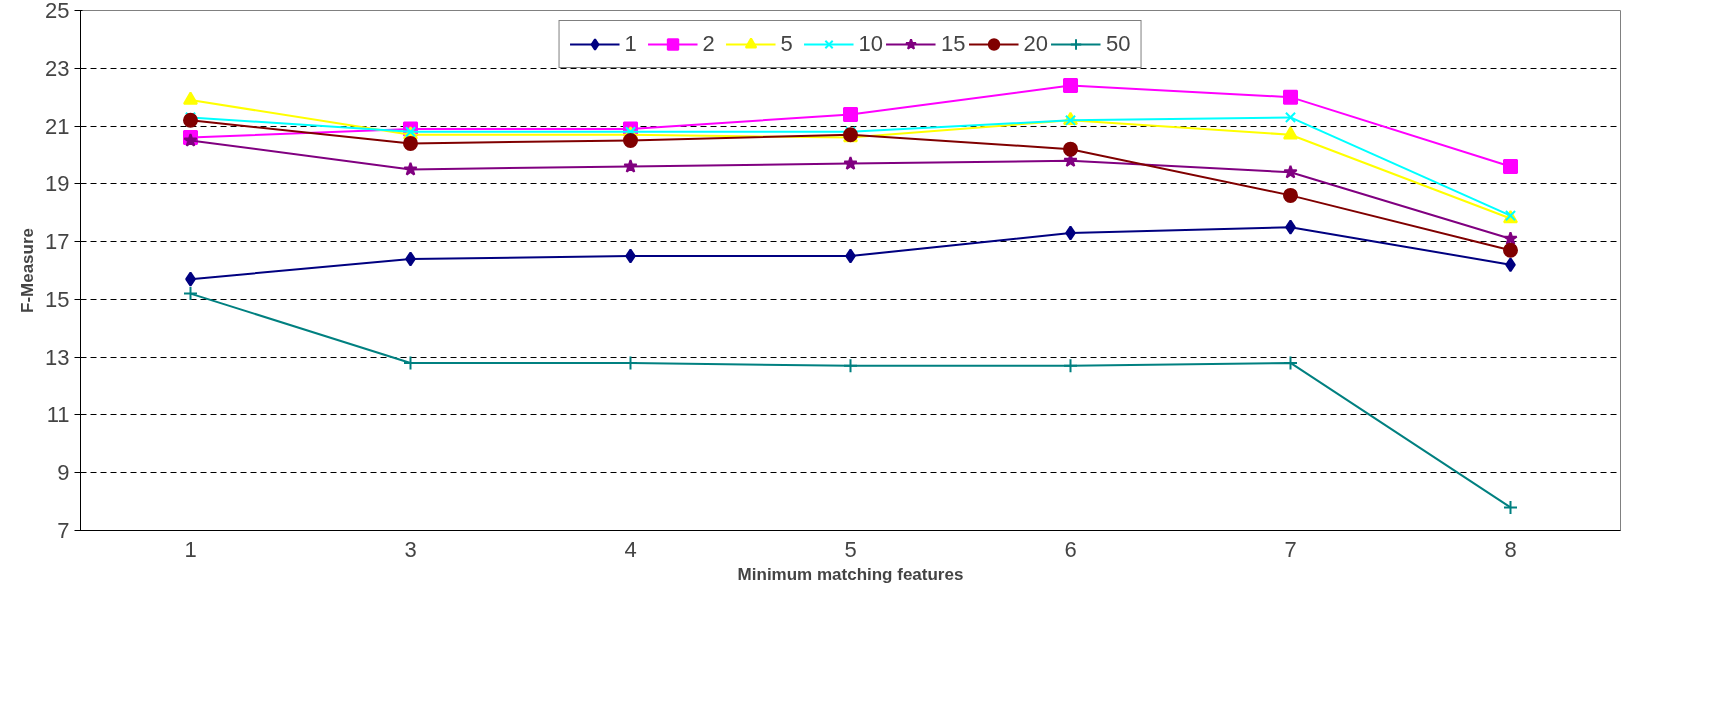 This screenshot has width=1709, height=701. I want to click on legend-label: 5, so click(787, 44).